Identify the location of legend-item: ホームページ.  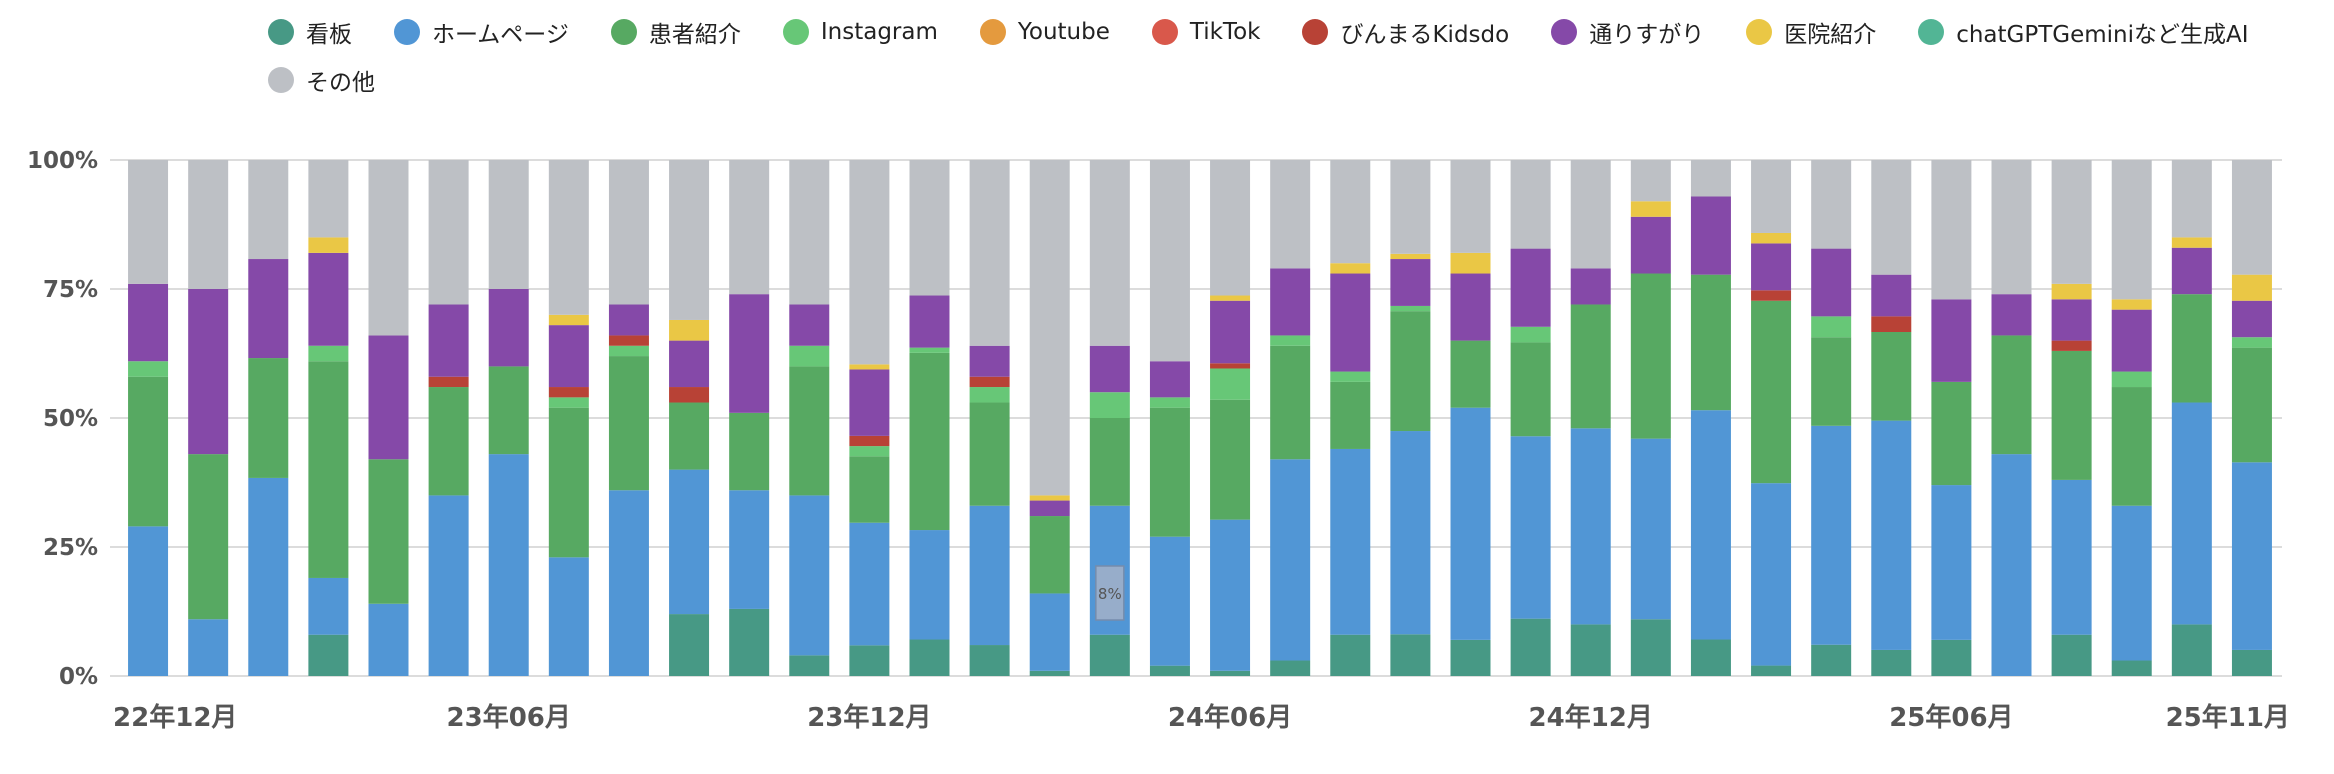
(481, 33).